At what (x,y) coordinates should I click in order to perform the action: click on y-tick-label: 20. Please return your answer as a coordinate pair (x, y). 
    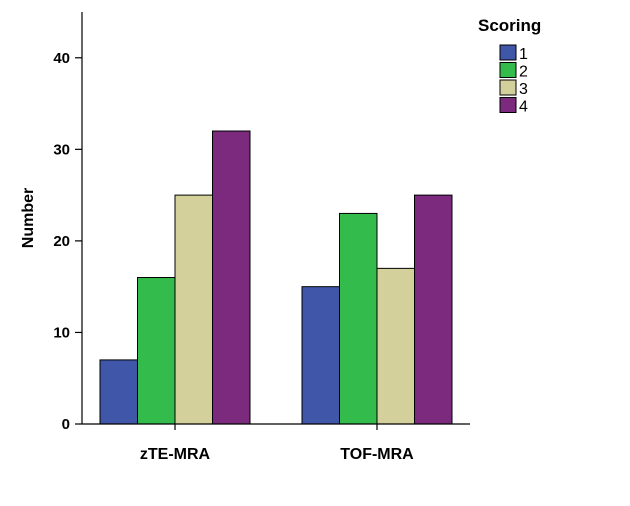
    Looking at the image, I should click on (61, 241).